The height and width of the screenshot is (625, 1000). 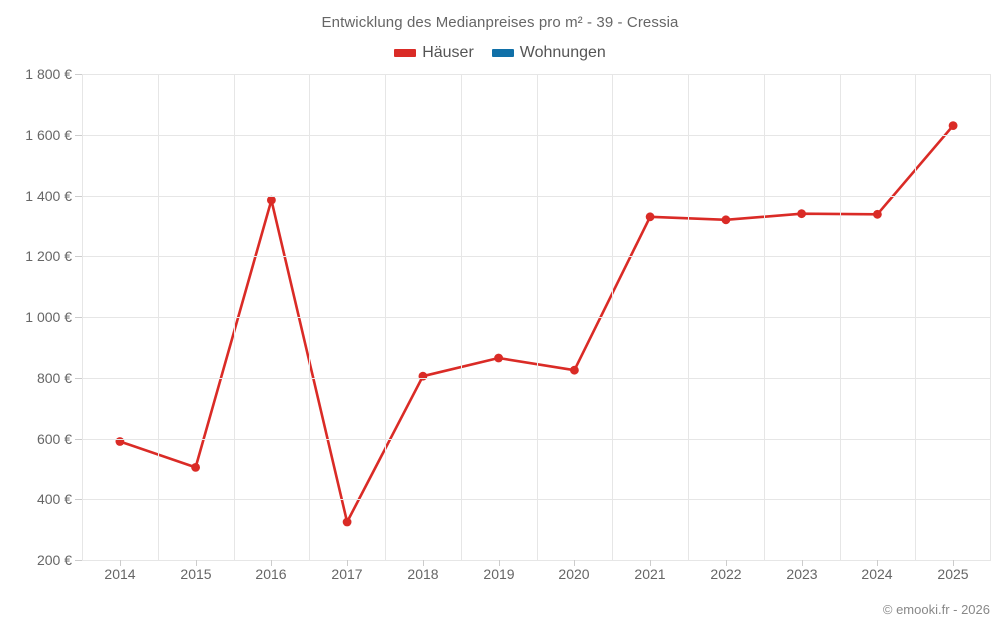 What do you see at coordinates (54, 439) in the screenshot?
I see `y-axis-label: 600 €` at bounding box center [54, 439].